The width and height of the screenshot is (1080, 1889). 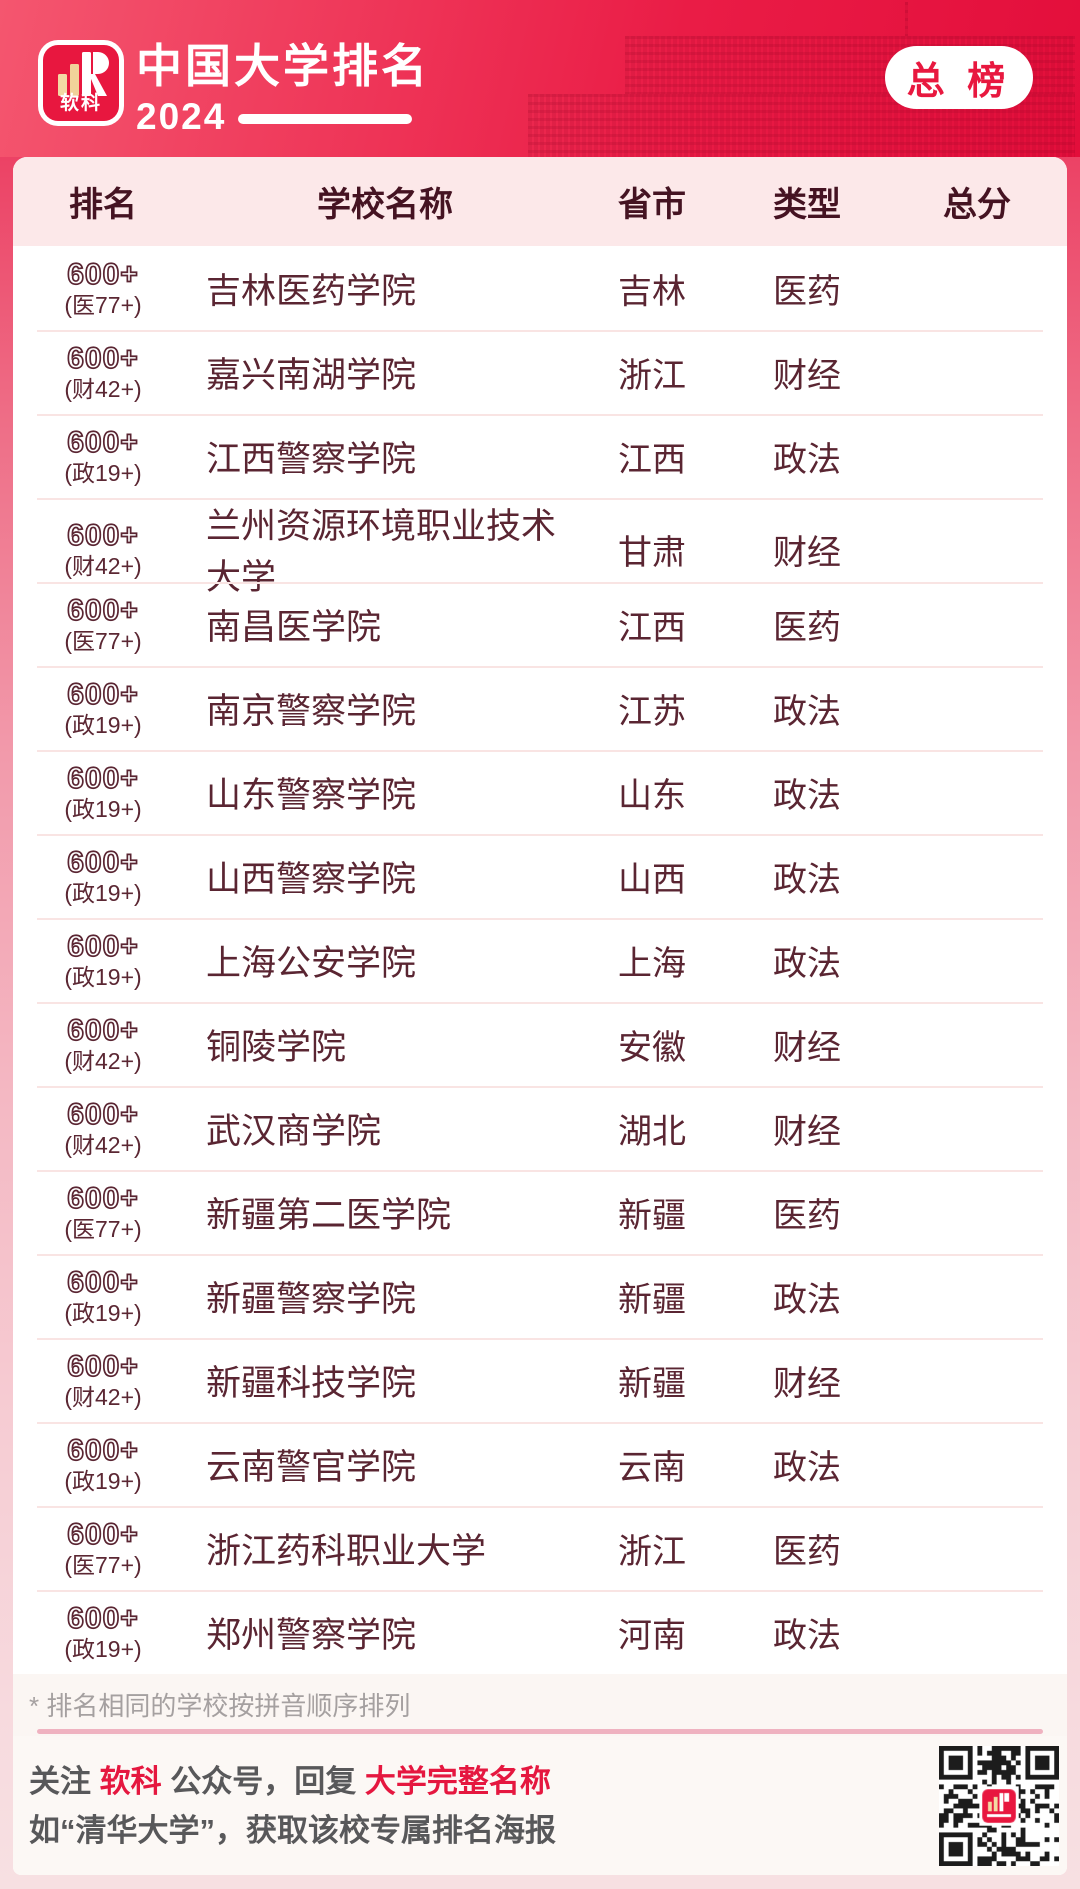 I want to click on province: 吉林, so click(x=652, y=291).